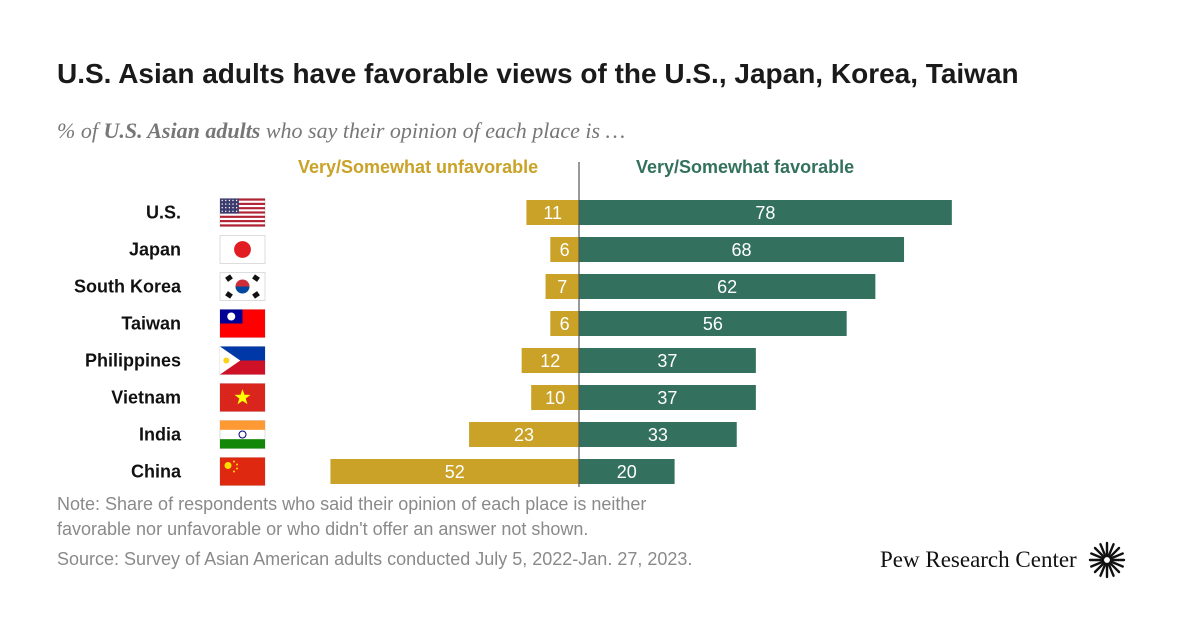 The image size is (1200, 628). Describe the element at coordinates (242, 286) in the screenshot. I see `south-korea-flag-icon` at that location.